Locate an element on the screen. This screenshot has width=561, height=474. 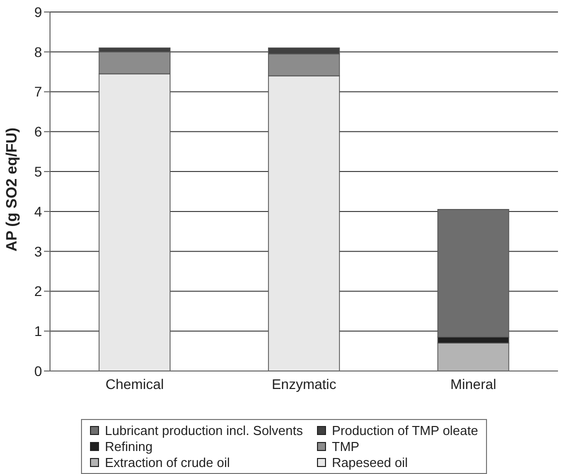
y-tick-label: 0 is located at coordinates (38, 370).